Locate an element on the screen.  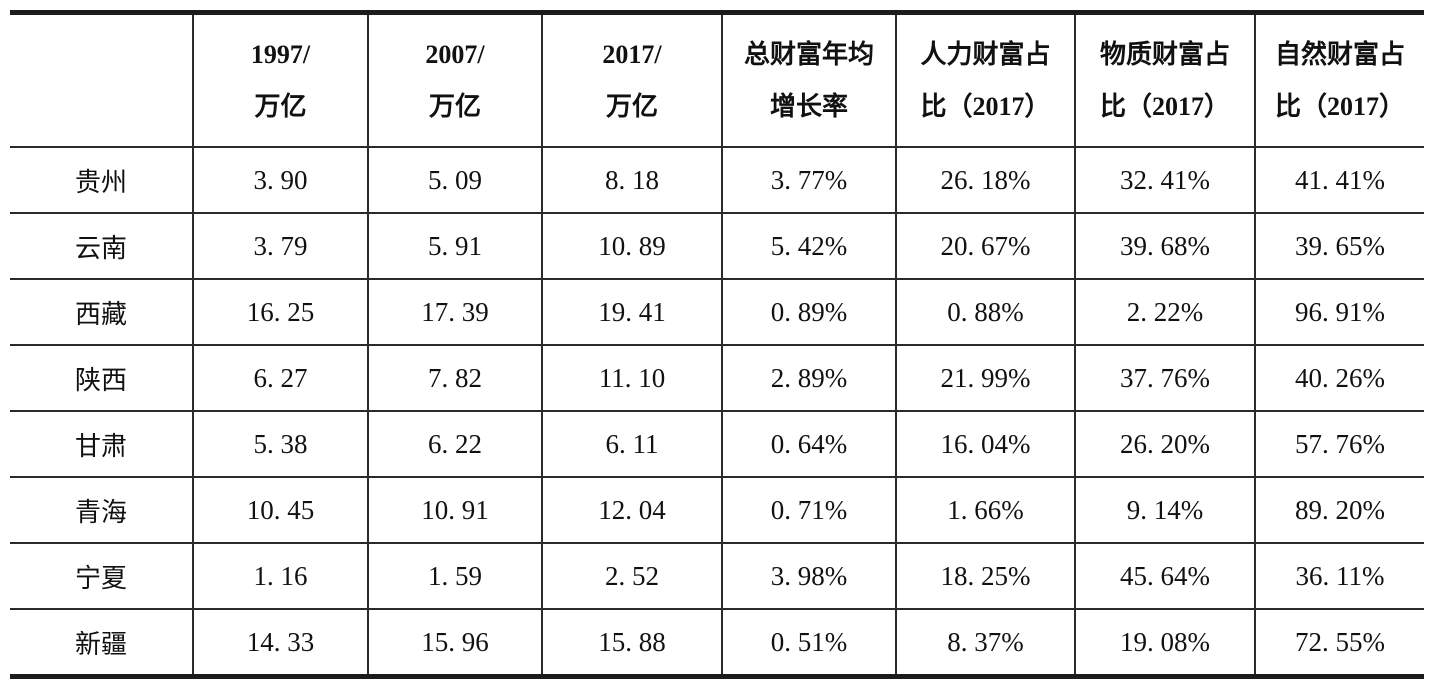
table-cell: 12. 04 is located at coordinates (631, 510).